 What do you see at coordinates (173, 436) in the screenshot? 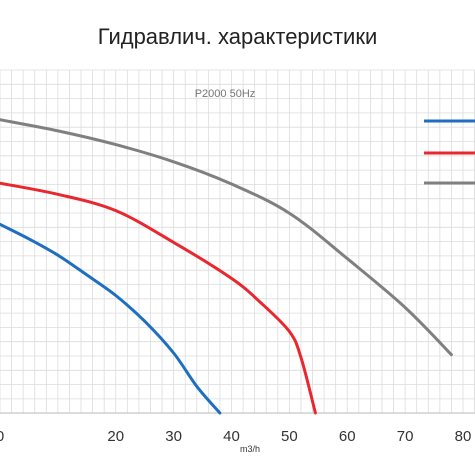
I see `x-tick-label: 30` at bounding box center [173, 436].